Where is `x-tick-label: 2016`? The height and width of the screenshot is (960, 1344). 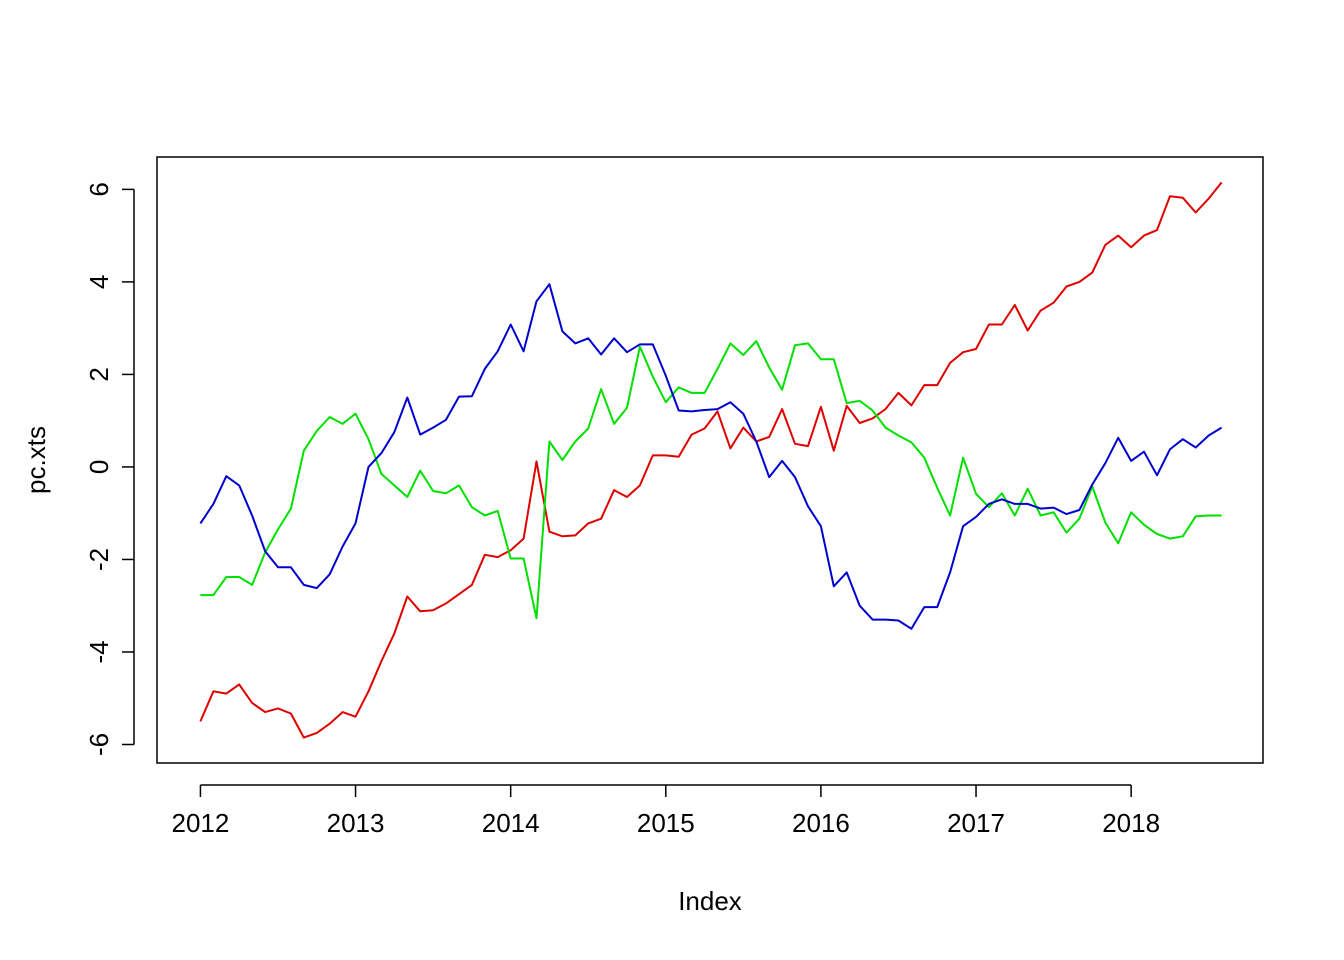
x-tick-label: 2016 is located at coordinates (821, 823).